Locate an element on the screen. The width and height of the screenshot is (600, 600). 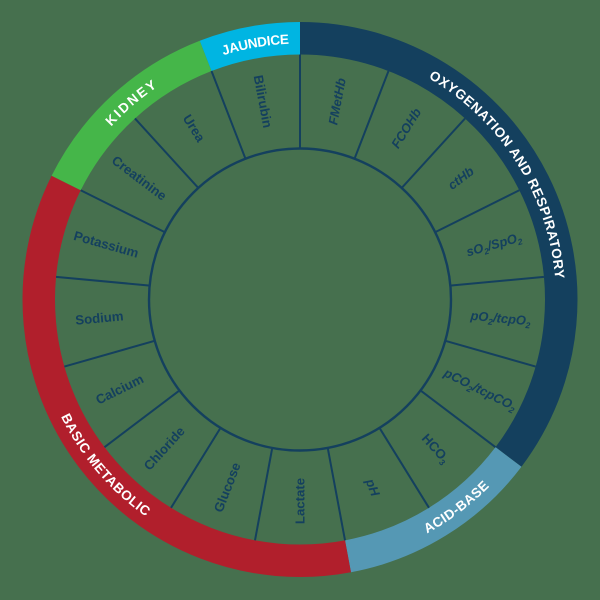
svg-text: Chloride is located at coordinates (164, 449).